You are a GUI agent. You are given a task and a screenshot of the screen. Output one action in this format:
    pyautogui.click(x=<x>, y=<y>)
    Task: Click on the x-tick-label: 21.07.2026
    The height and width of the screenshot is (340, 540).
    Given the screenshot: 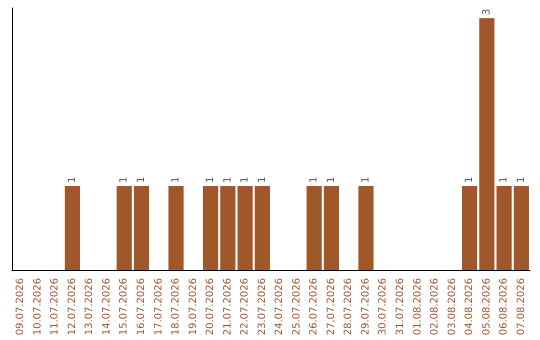 What is the action you would take?
    pyautogui.click(x=228, y=307)
    